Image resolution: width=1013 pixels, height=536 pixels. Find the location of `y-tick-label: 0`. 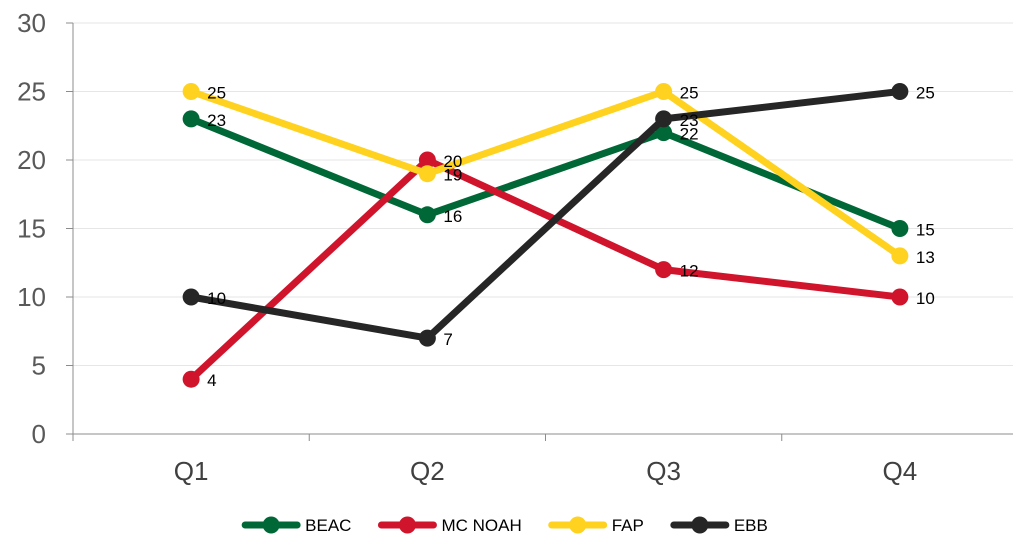

y-tick-label: 0 is located at coordinates (39, 434).